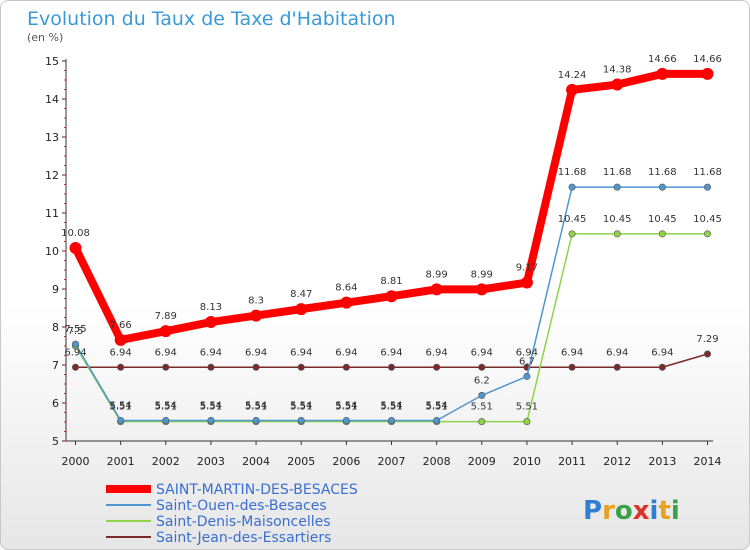 Image resolution: width=750 pixels, height=550 pixels. Describe the element at coordinates (527, 268) in the screenshot. I see `data-label: 9.17` at that location.